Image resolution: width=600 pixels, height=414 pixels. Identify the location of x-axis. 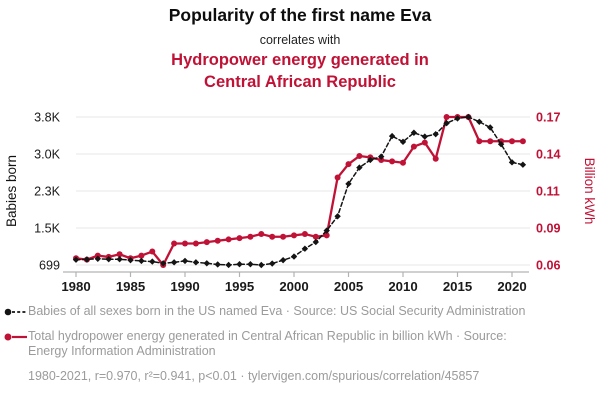
(296, 274).